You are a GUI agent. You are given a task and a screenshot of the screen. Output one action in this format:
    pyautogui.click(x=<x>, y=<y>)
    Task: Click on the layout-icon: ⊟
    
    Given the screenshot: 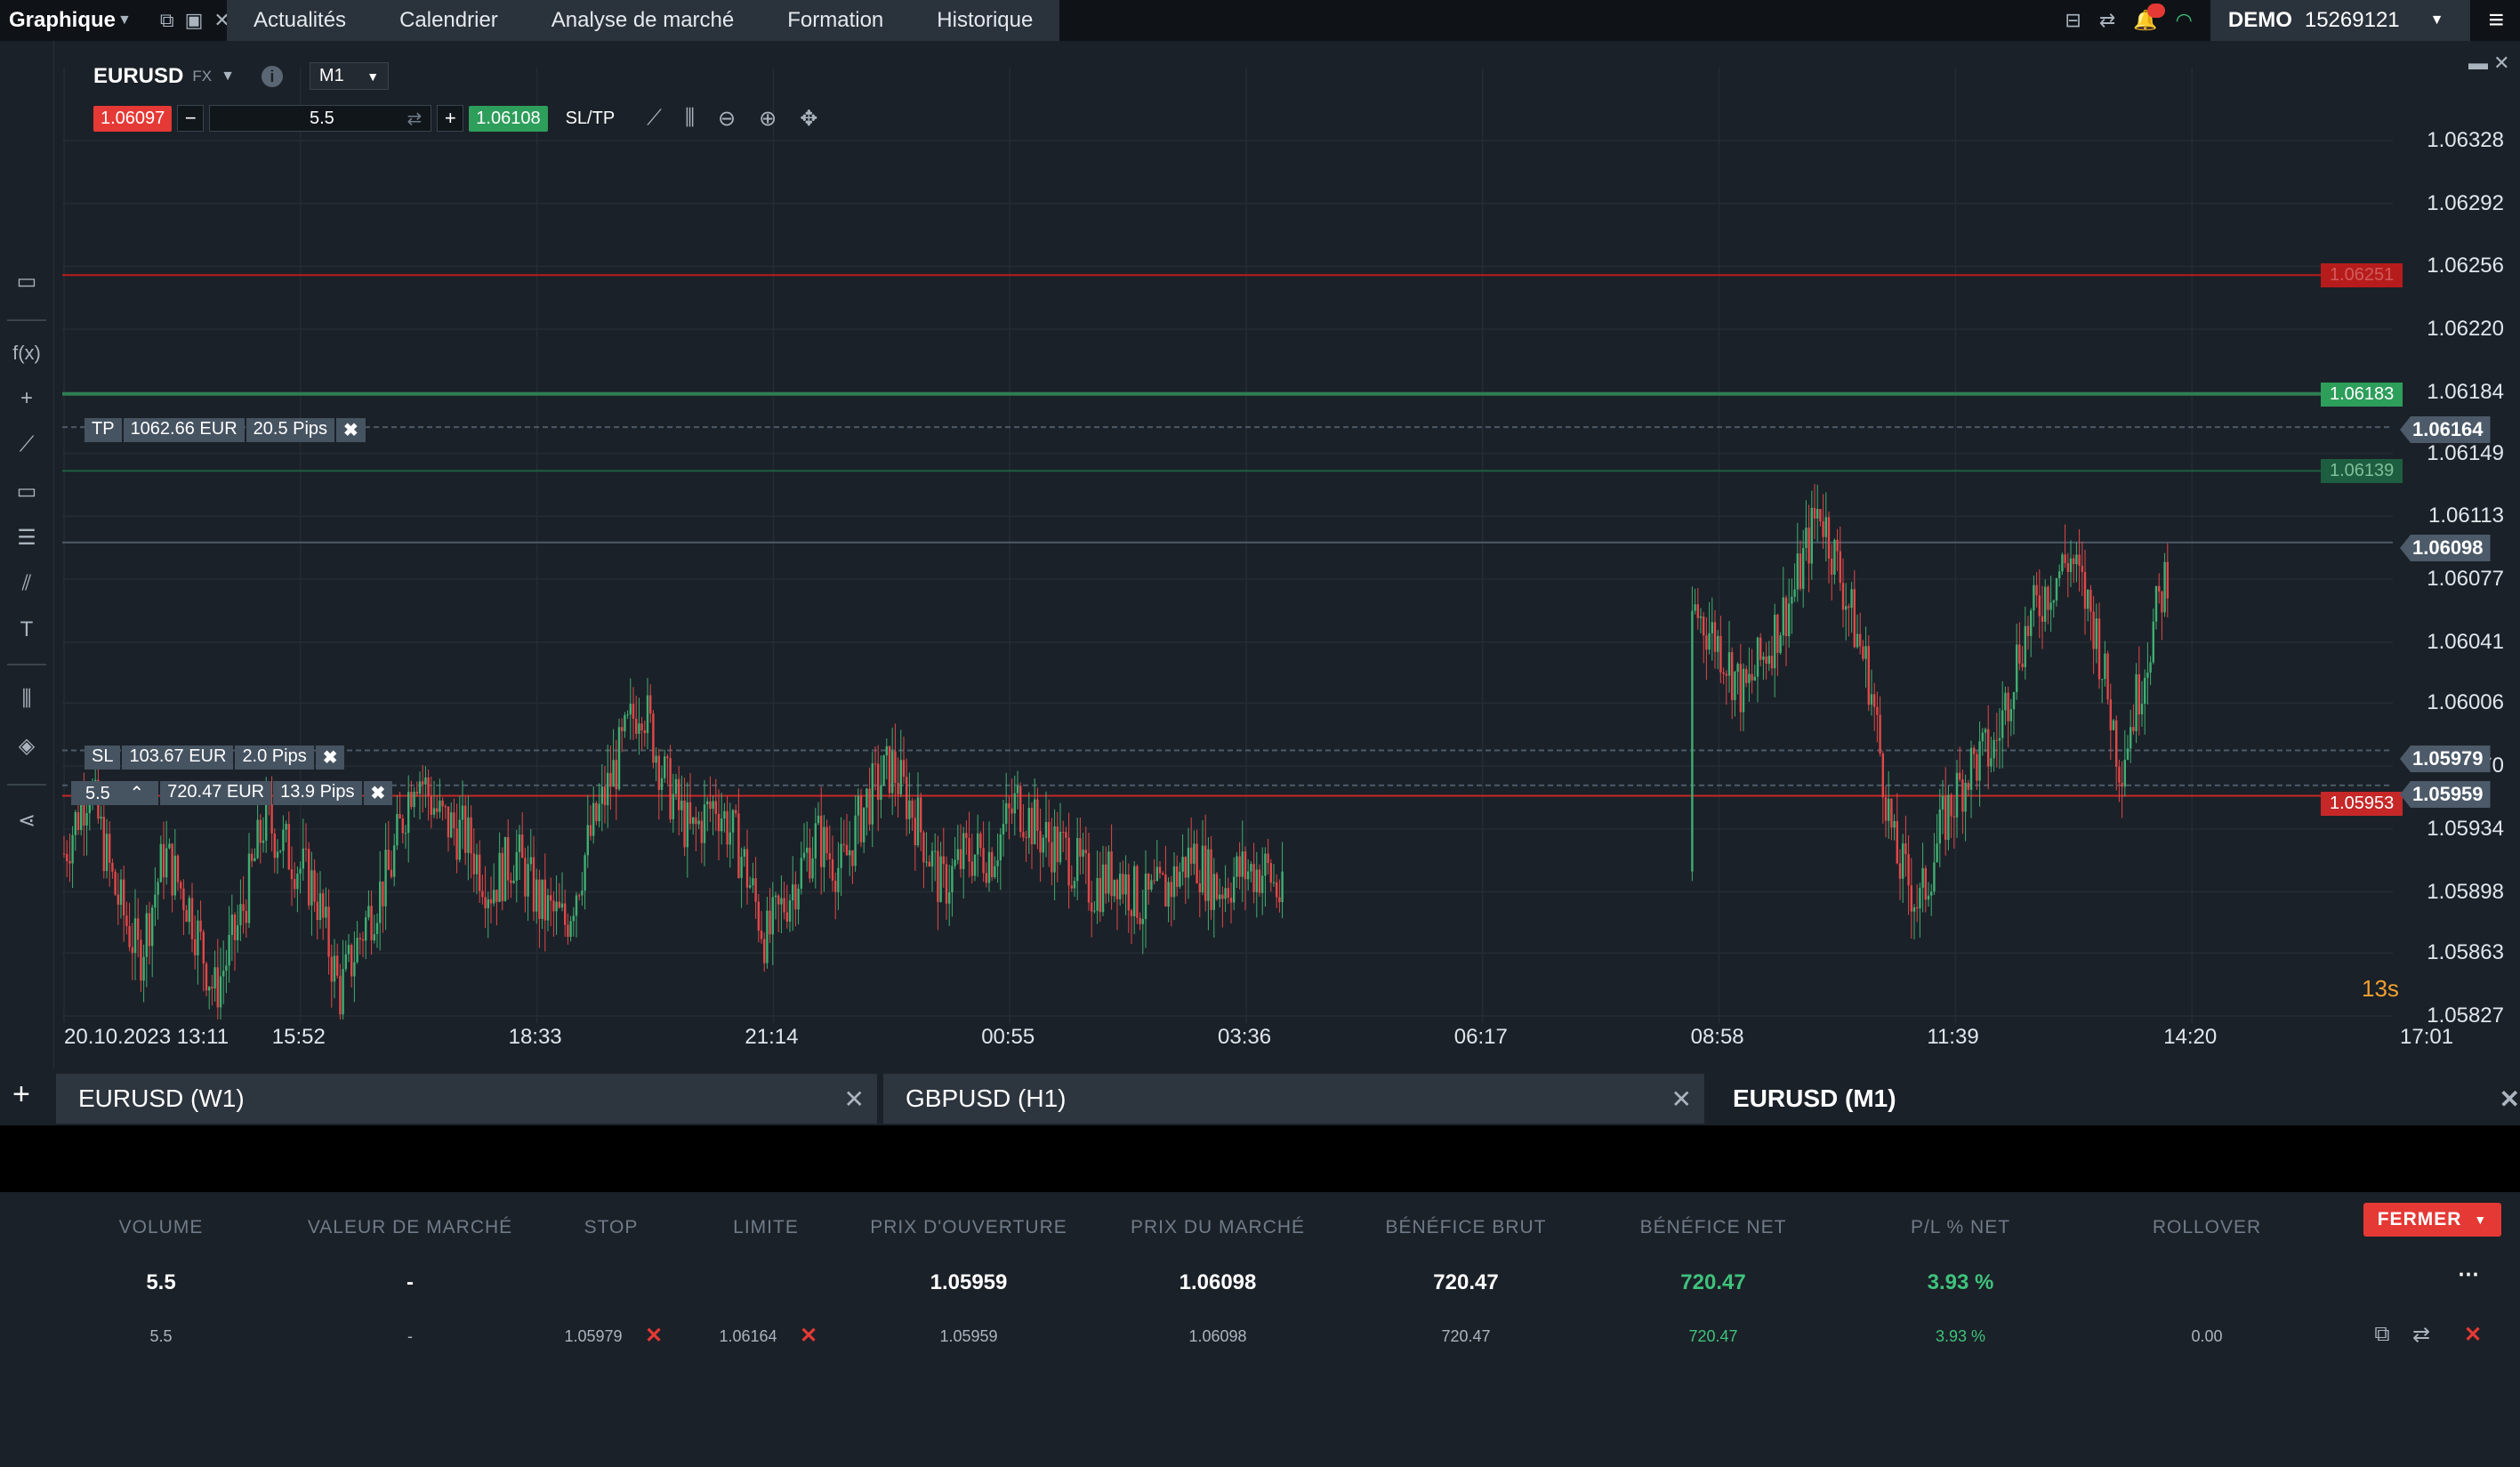 What is the action you would take?
    pyautogui.click(x=2073, y=20)
    